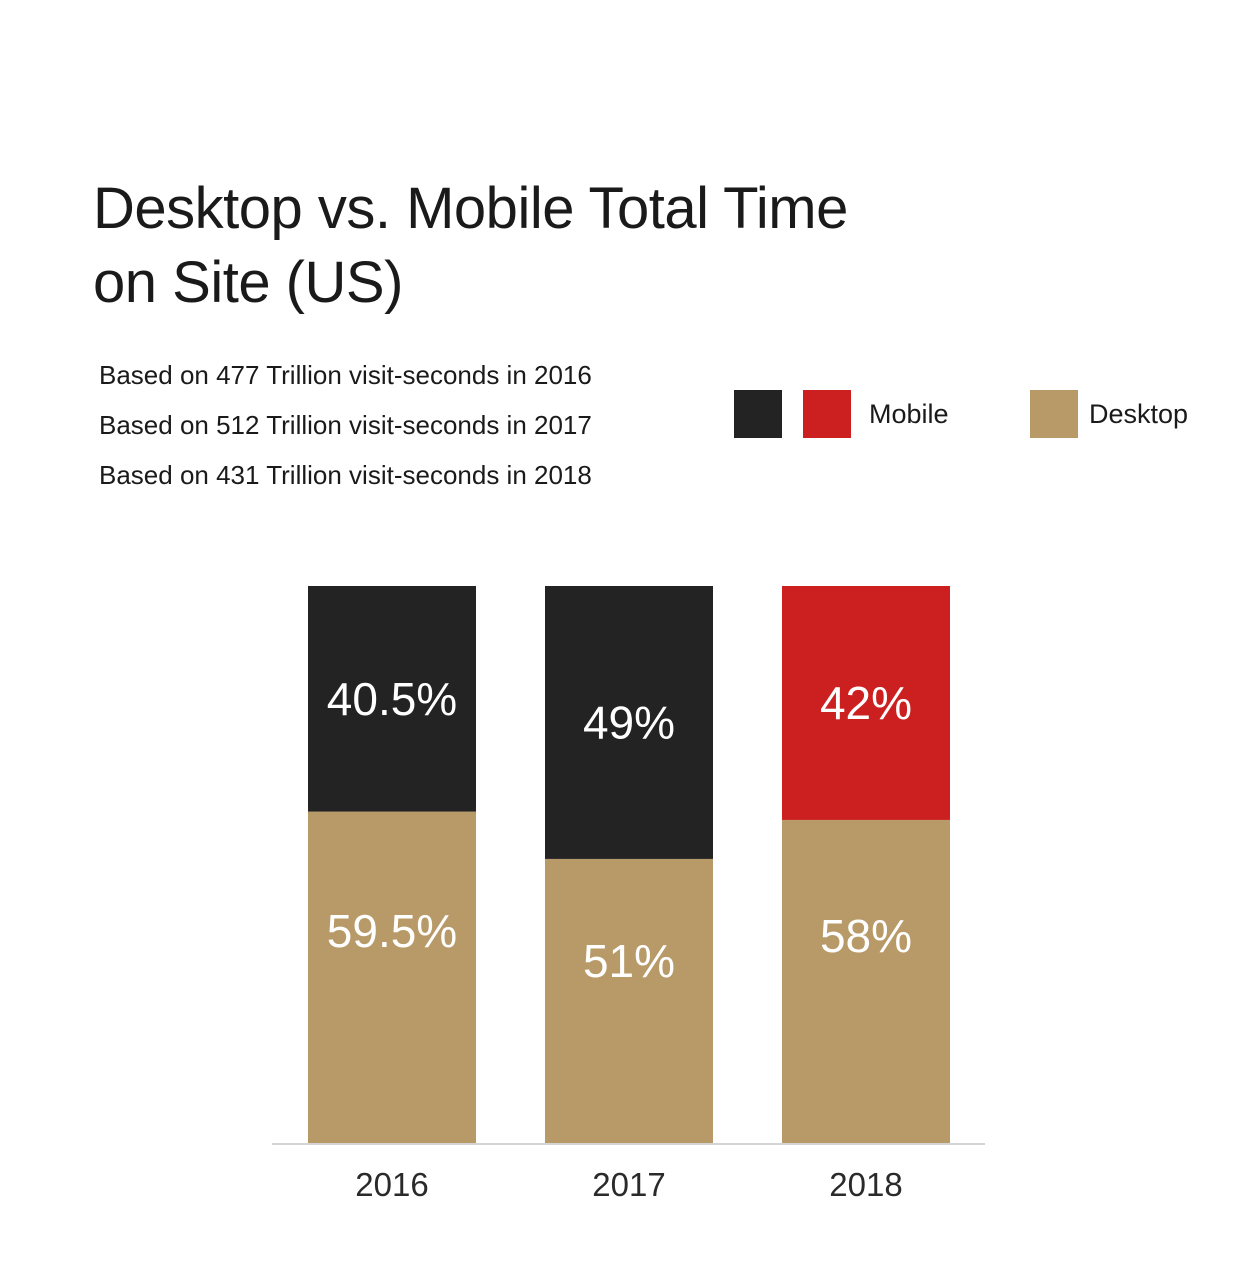 The image size is (1257, 1276). I want to click on bar-mobile-2016, so click(392, 699).